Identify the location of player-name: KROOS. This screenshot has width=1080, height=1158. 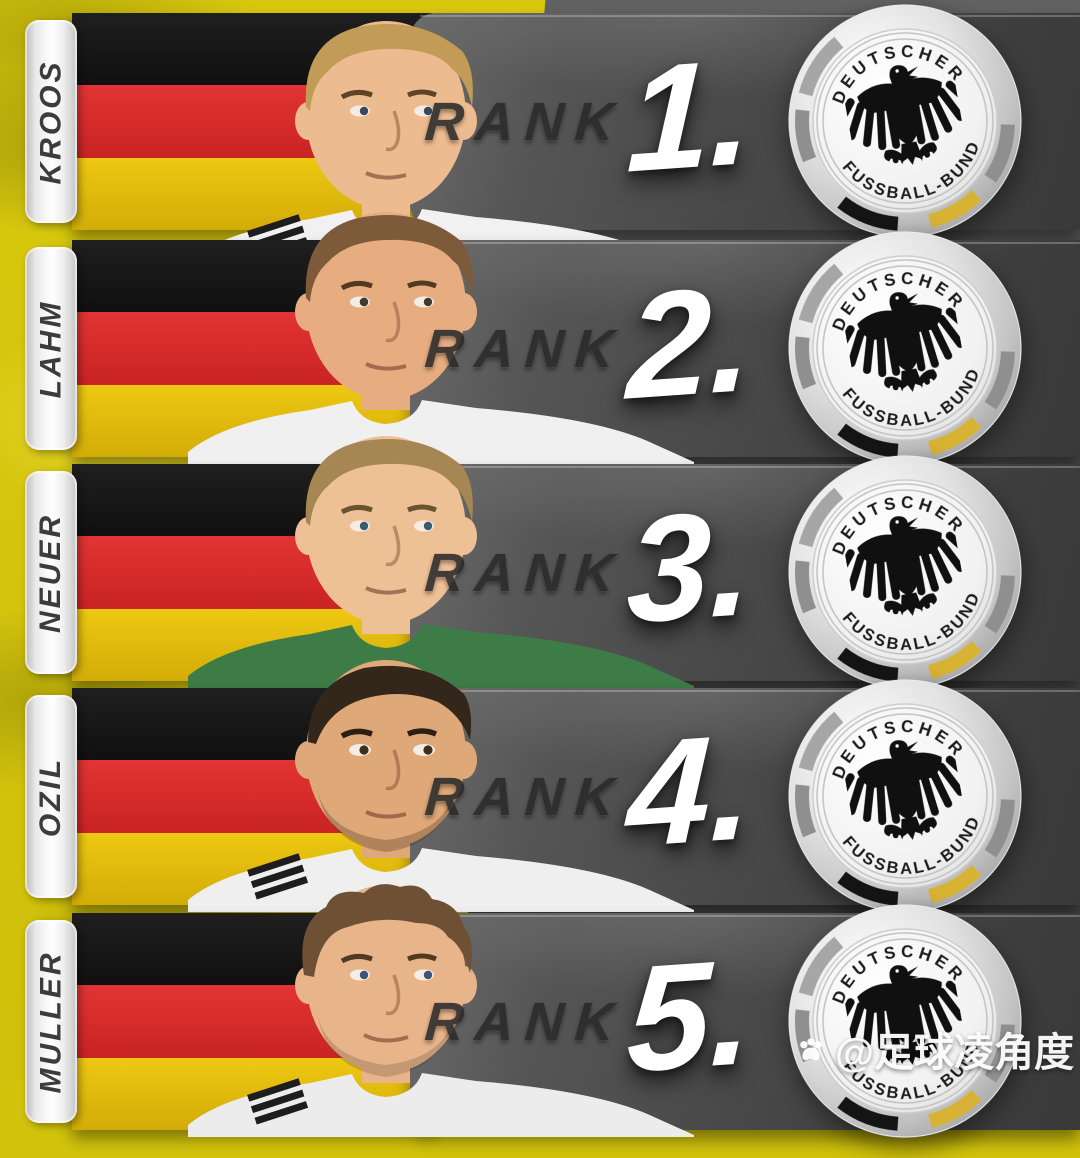
(51, 121).